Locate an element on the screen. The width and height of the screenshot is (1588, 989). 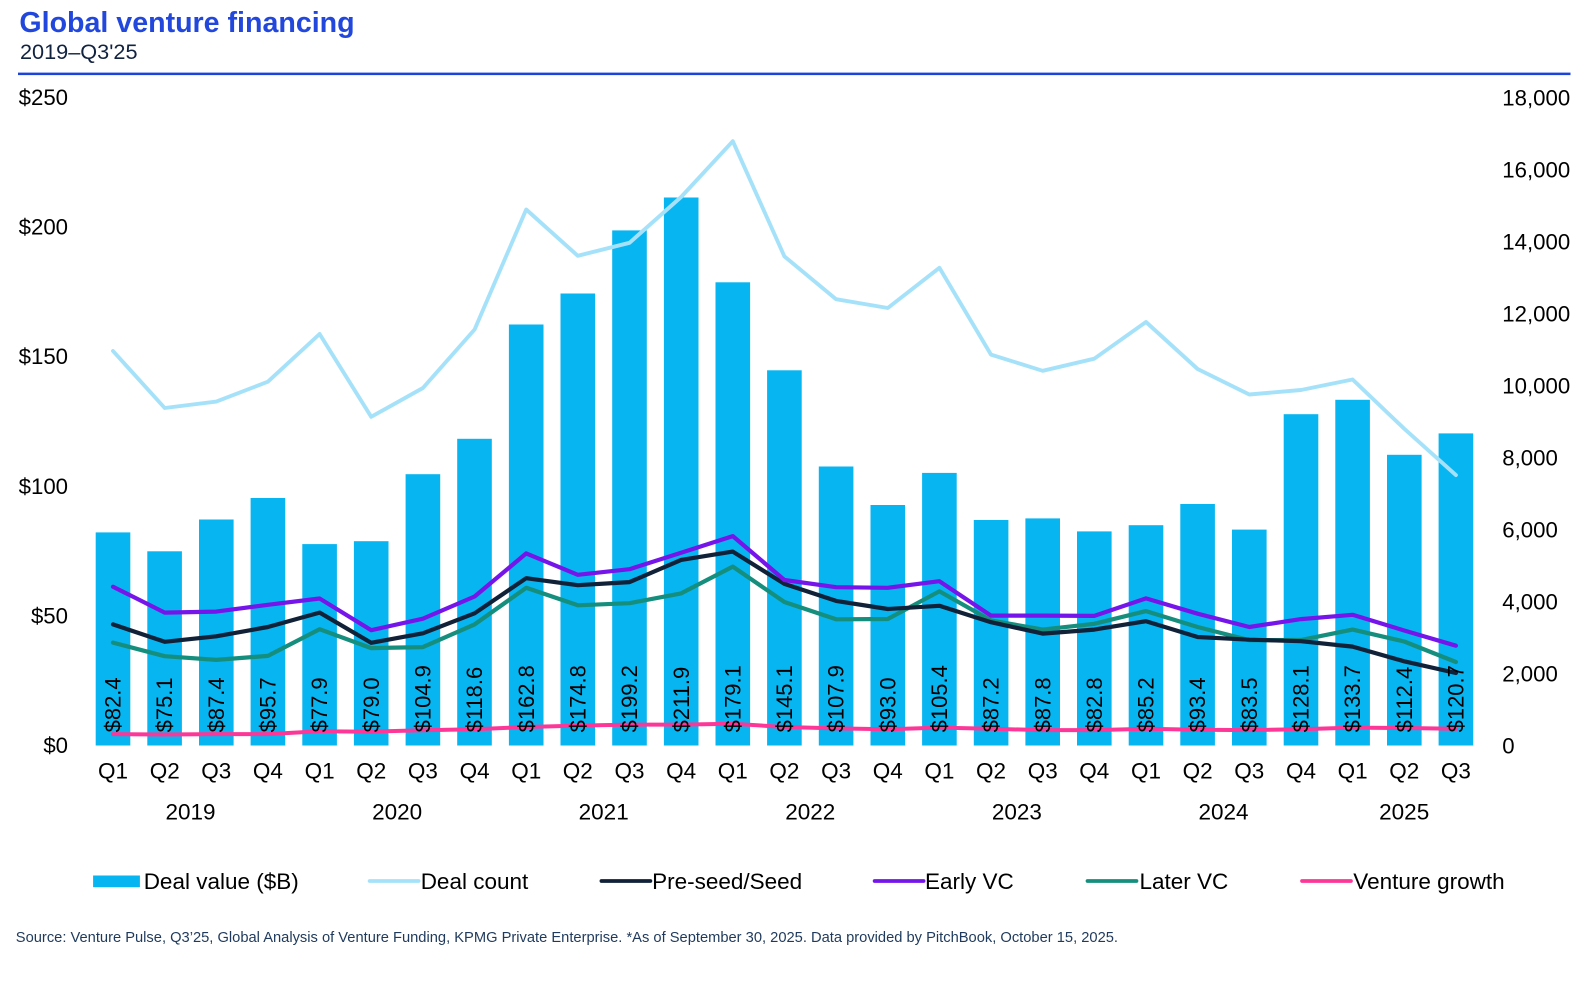
svg-text: 2,000 is located at coordinates (1530, 674).